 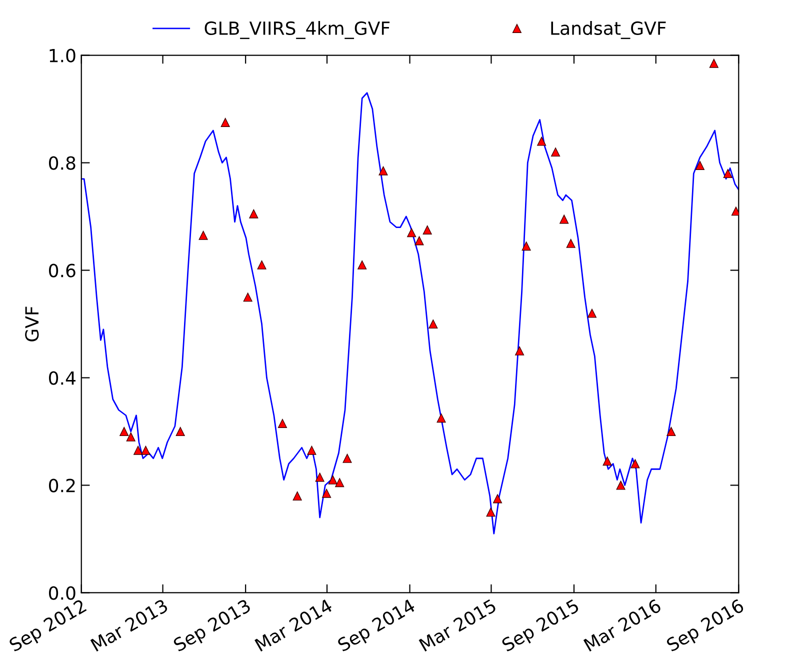 I want to click on y-axis-title: GVF, so click(x=32, y=324).